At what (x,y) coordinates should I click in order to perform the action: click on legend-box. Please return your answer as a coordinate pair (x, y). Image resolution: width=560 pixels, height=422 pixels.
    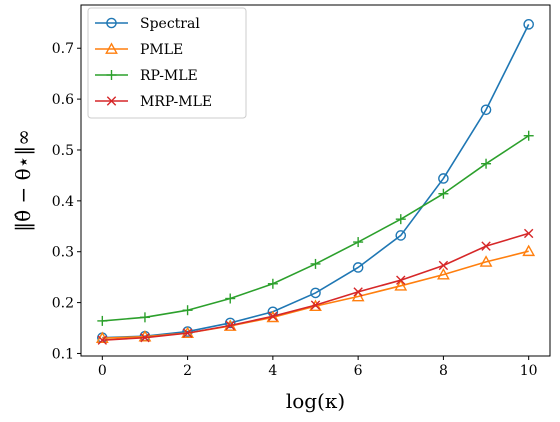
    Looking at the image, I should click on (167, 63).